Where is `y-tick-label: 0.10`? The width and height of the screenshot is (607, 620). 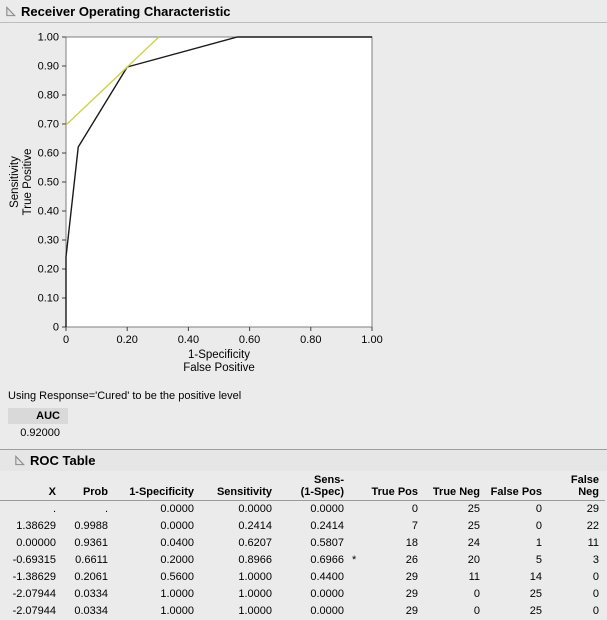
y-tick-label: 0.10 is located at coordinates (48, 299).